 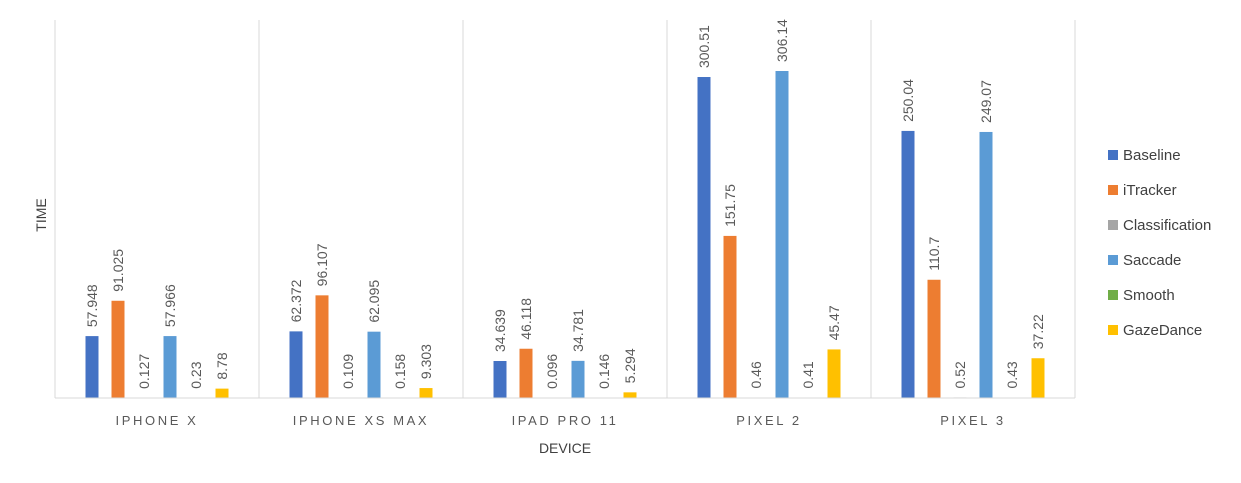 I want to click on category-label: PIXEL 2, so click(x=768, y=420).